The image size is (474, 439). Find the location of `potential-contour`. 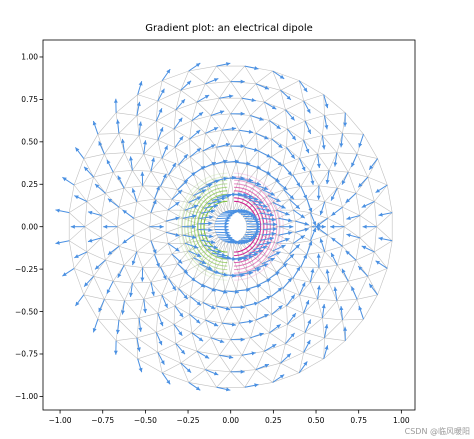

potential-contour is located at coordinates (202, 226).